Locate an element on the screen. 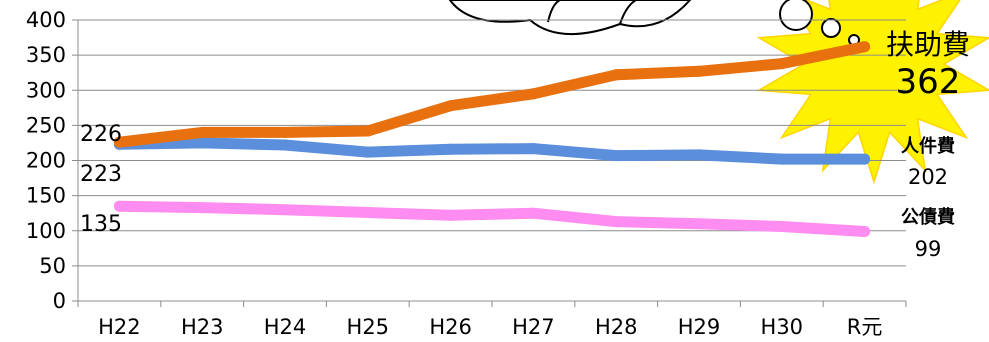 Image resolution: width=989 pixels, height=342 pixels. x-tick-label: H30 is located at coordinates (782, 327).